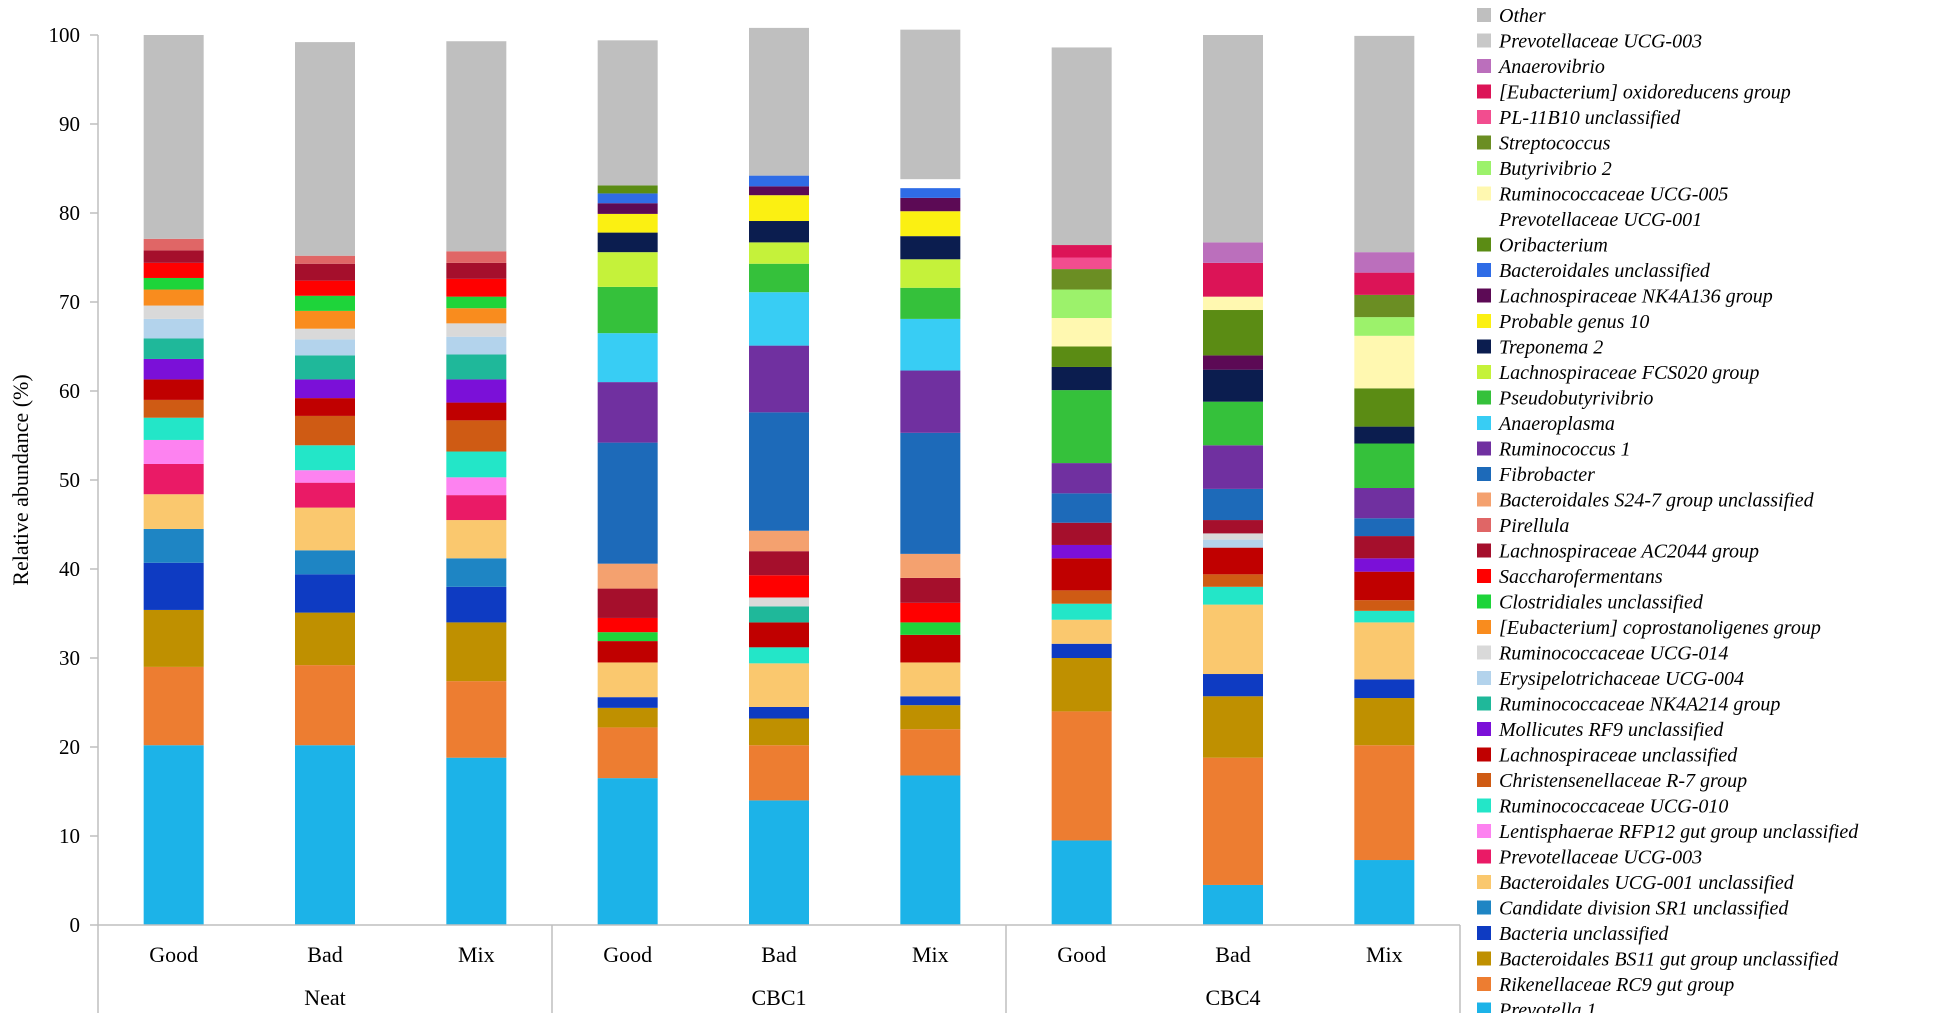  What do you see at coordinates (627, 954) in the screenshot?
I see `x-tick-label: Good` at bounding box center [627, 954].